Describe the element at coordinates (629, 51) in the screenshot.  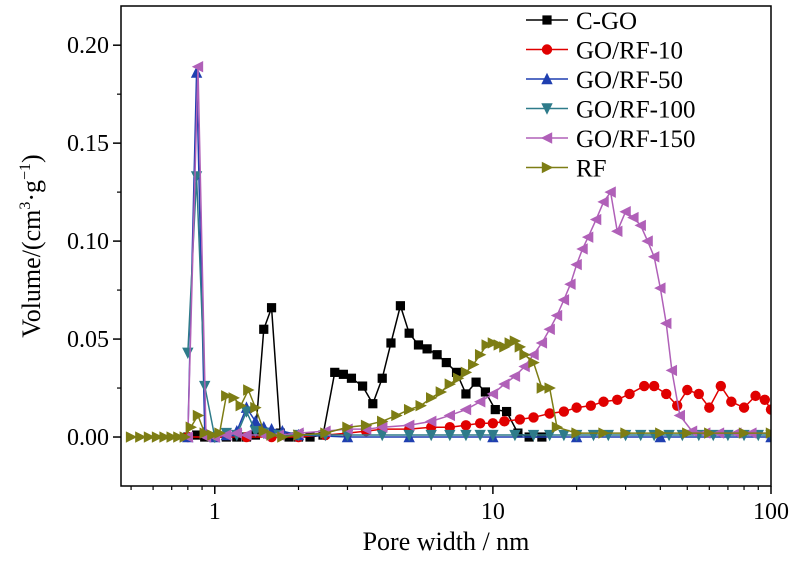
I see `legend-label: GO/RF-10` at that location.